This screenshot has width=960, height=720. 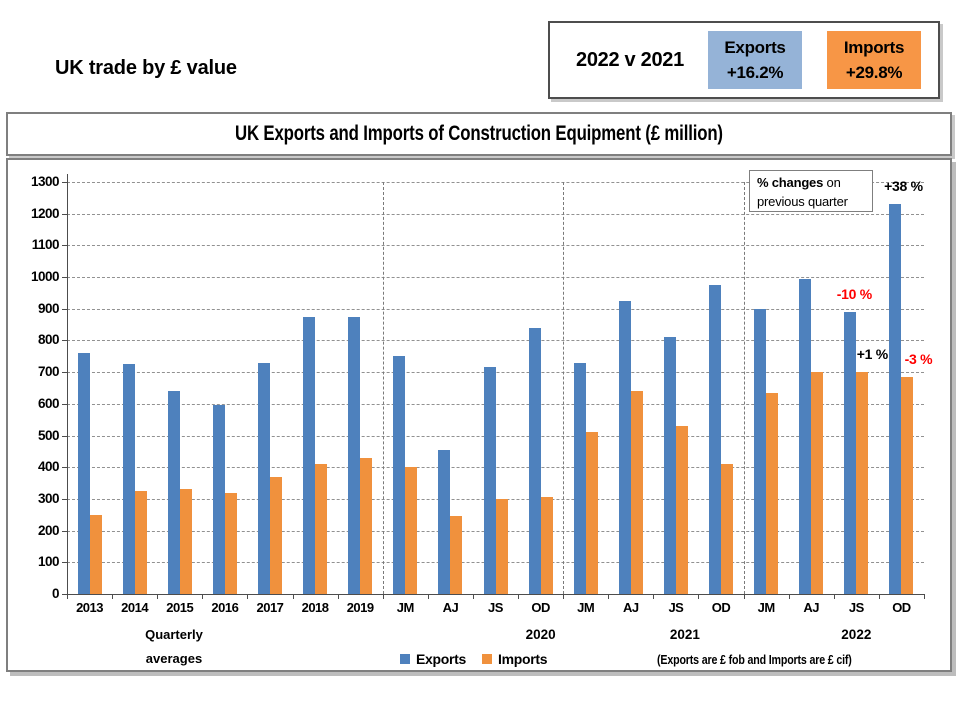 I want to click on x-axis-line, so click(x=495, y=594).